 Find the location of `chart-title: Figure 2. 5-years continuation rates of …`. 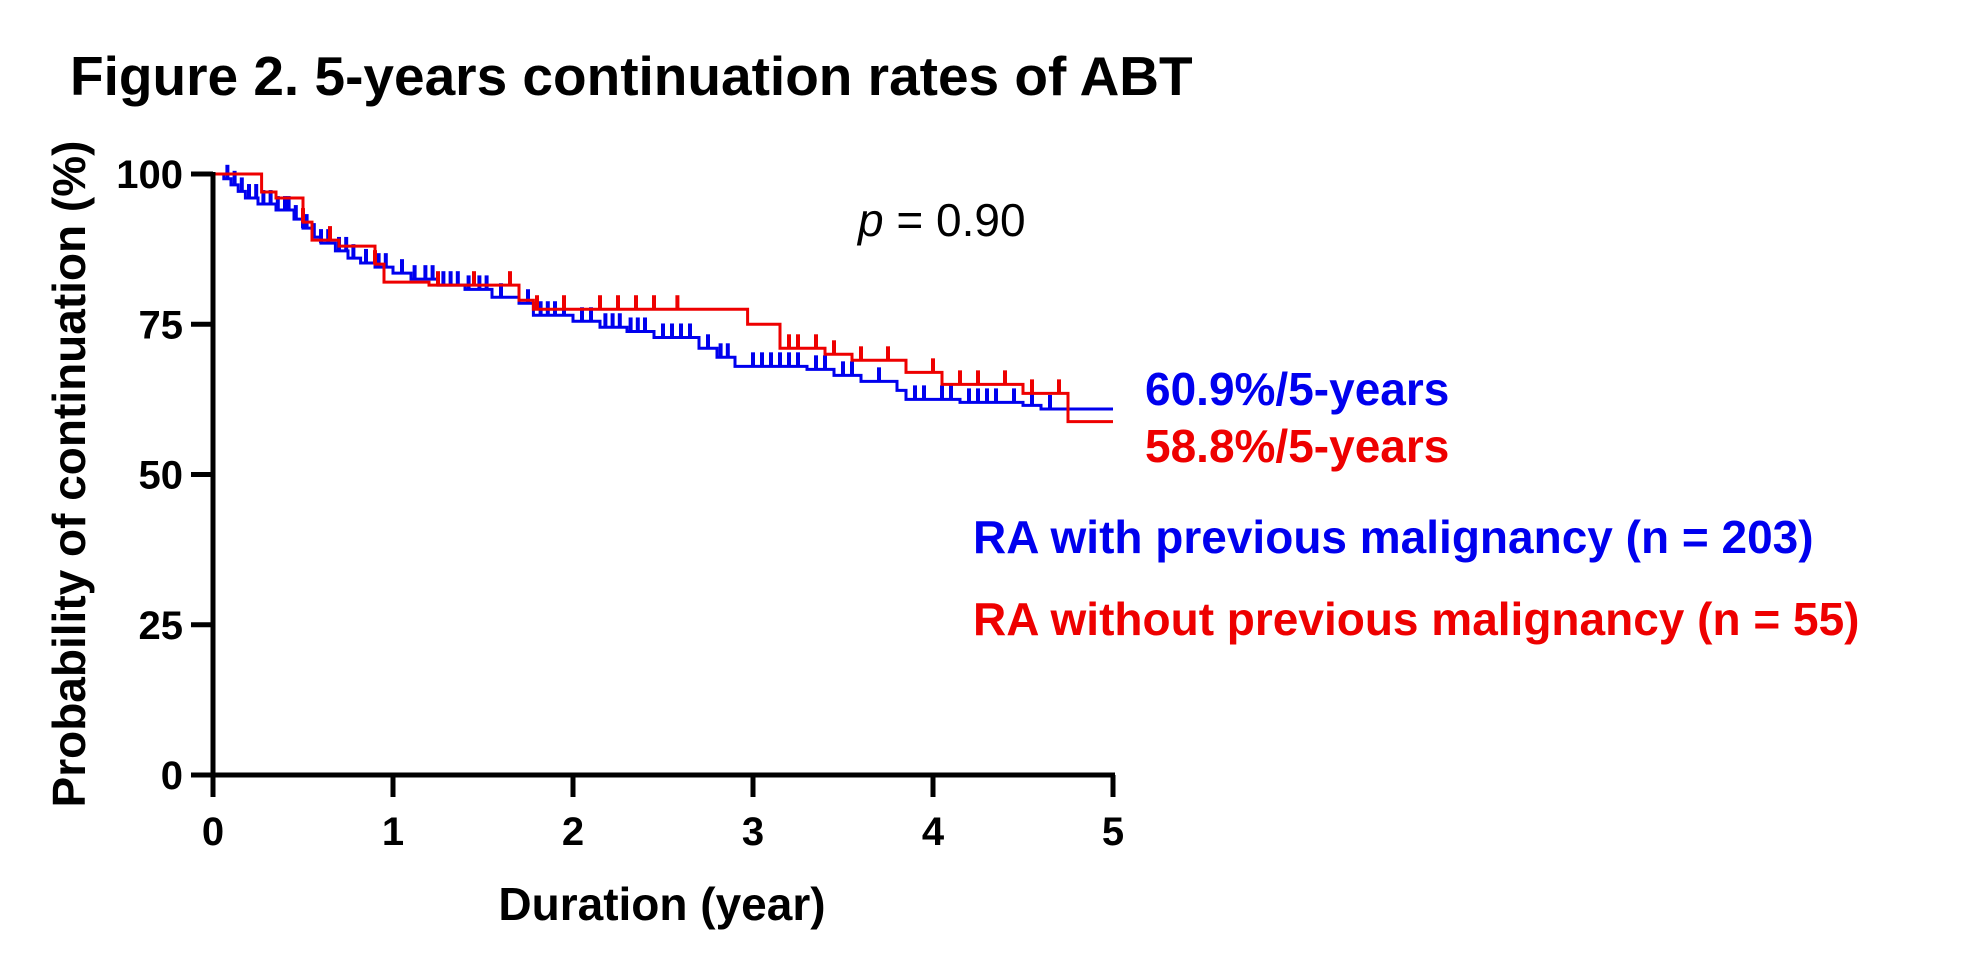

chart-title: Figure 2. 5-years continuation rates of … is located at coordinates (631, 76).